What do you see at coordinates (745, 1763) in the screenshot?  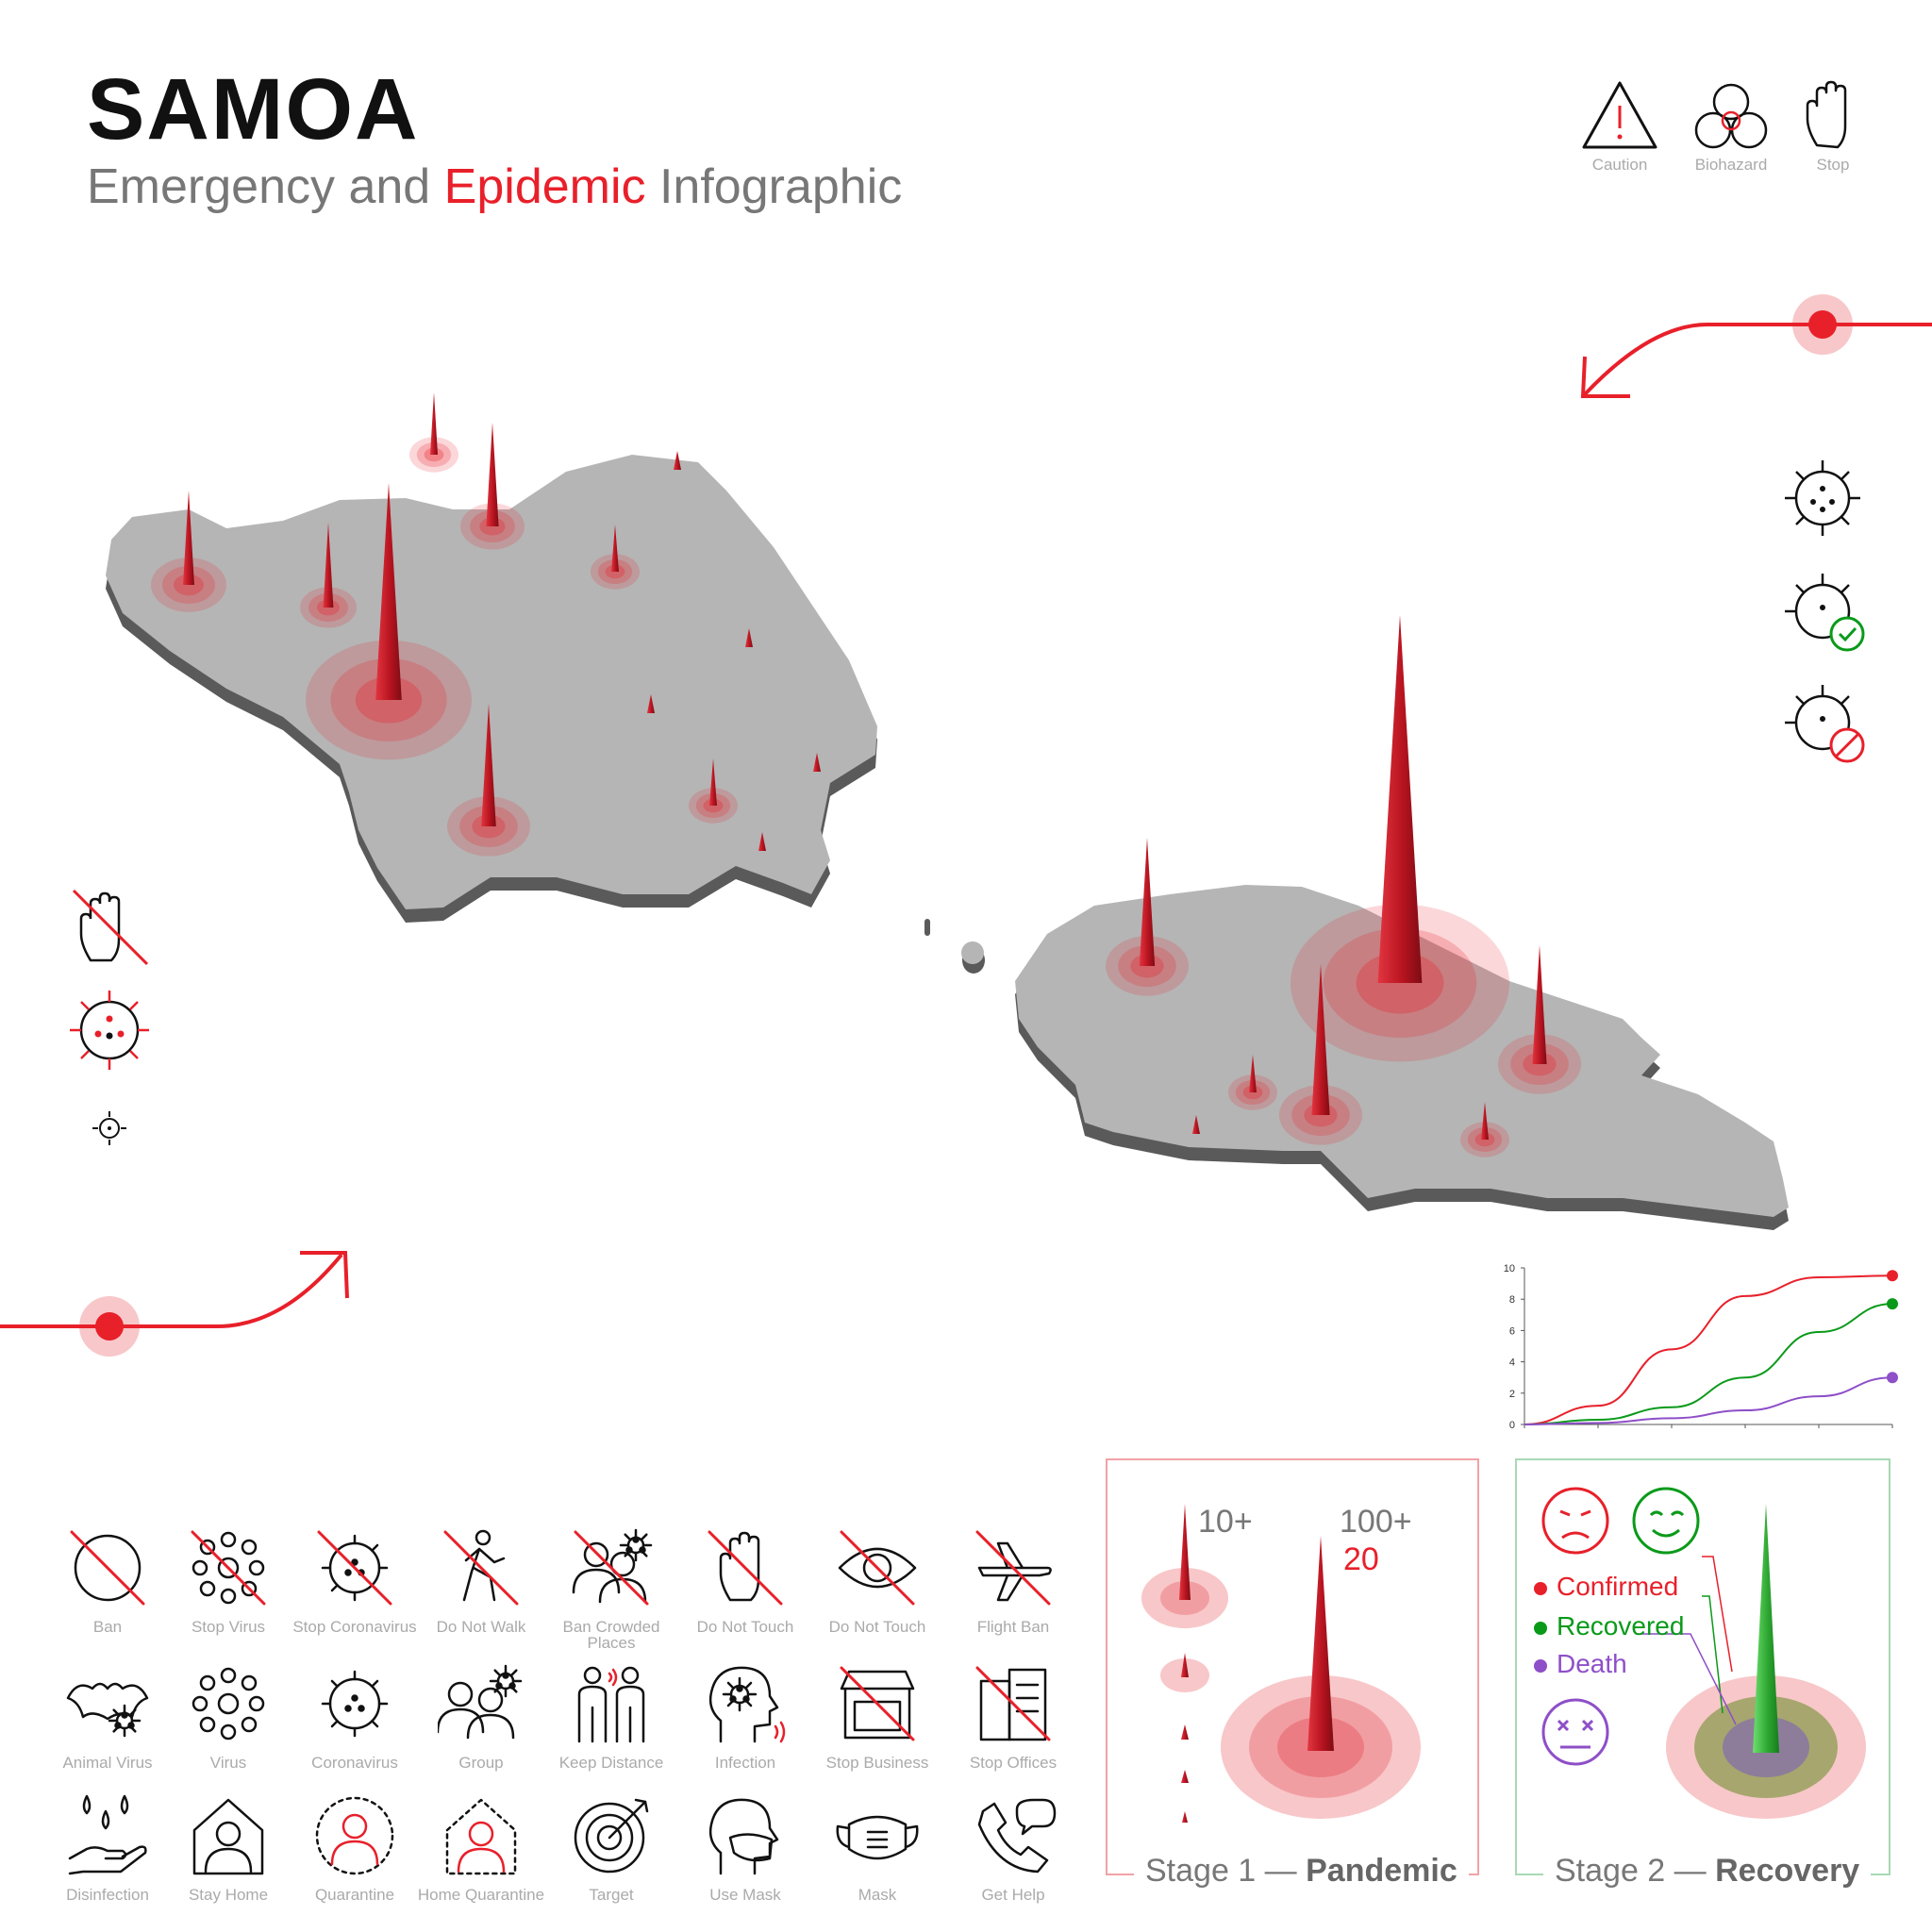 I see `icon-grid-label: Infection` at bounding box center [745, 1763].